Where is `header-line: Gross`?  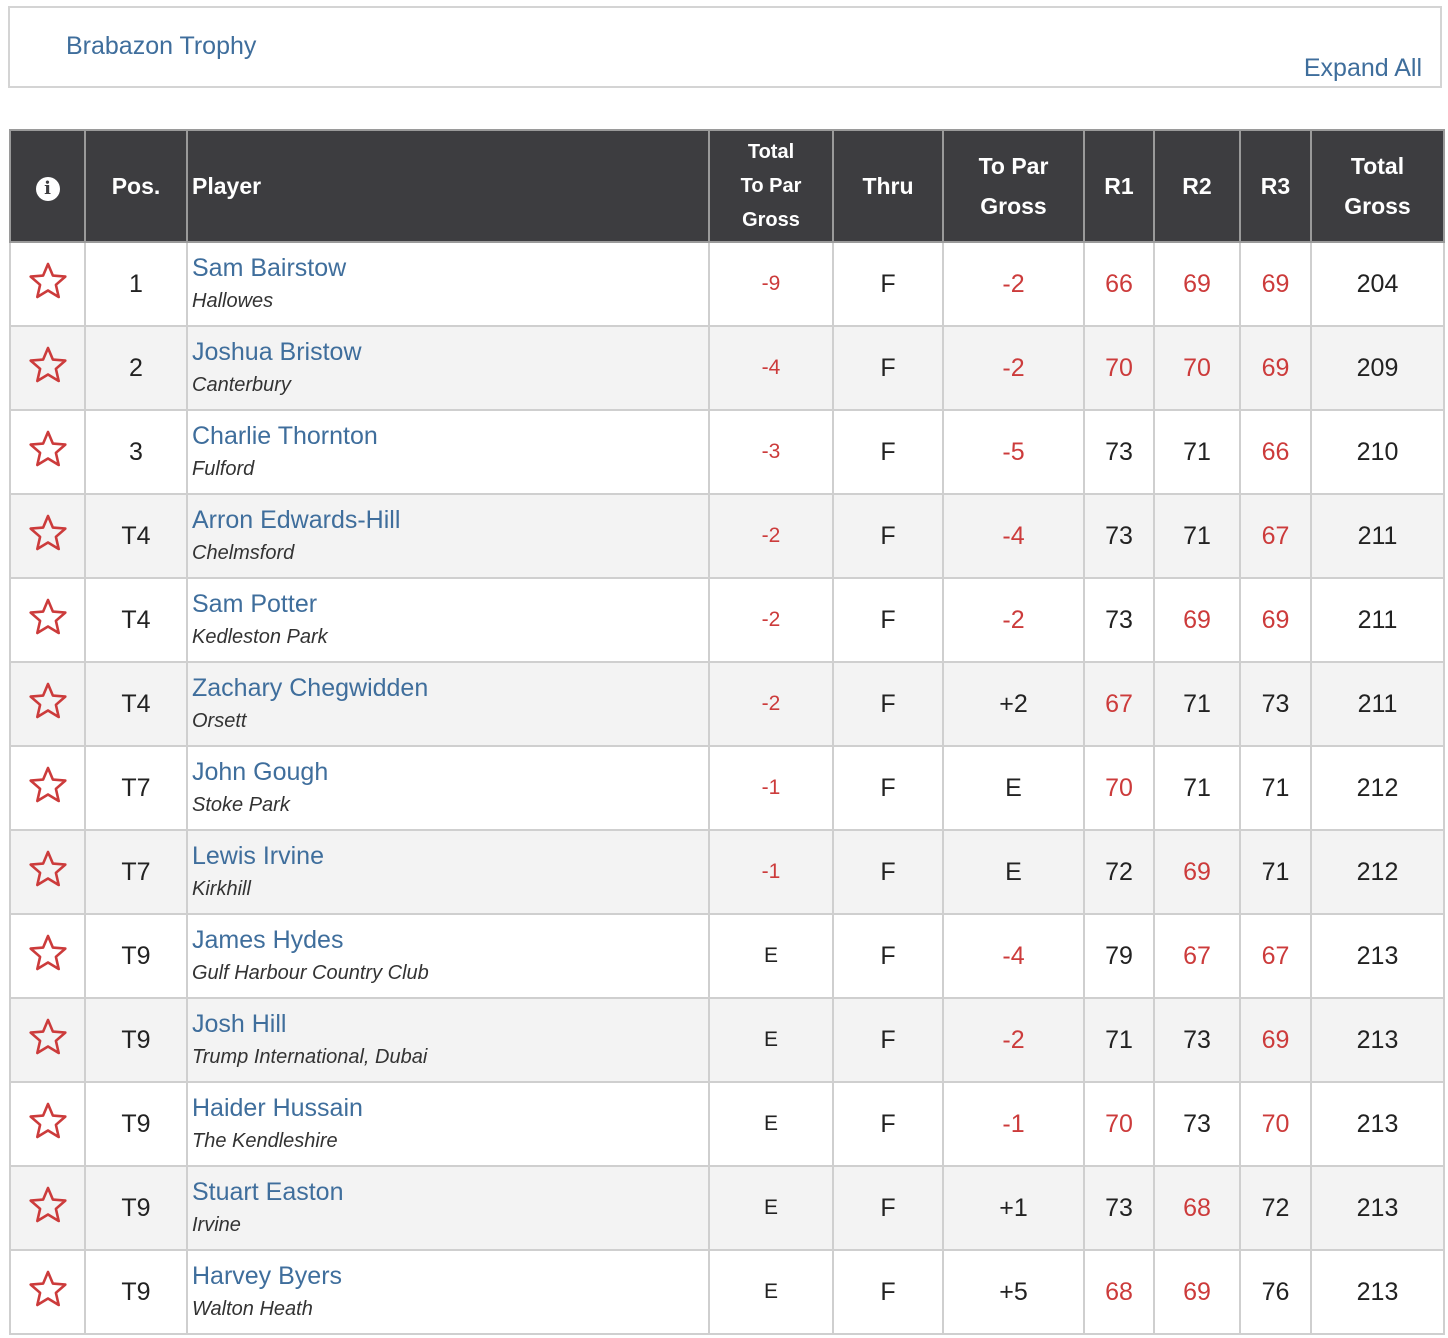 header-line: Gross is located at coordinates (771, 220).